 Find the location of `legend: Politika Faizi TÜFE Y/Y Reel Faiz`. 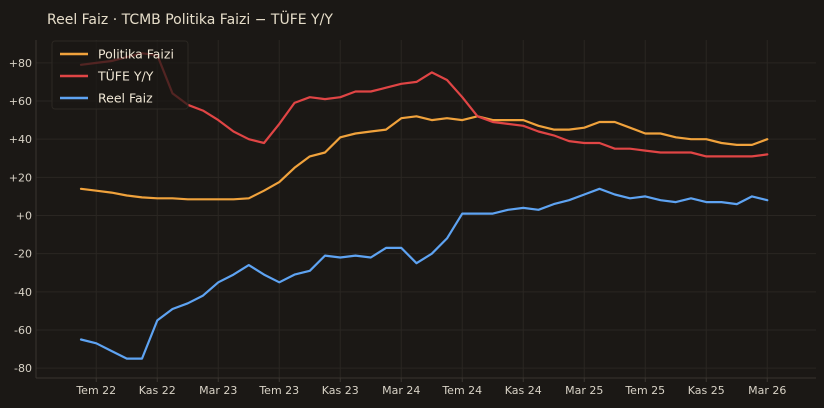

legend: Politika Faizi TÜFE Y/Y Reel Faiz is located at coordinates (120, 75).